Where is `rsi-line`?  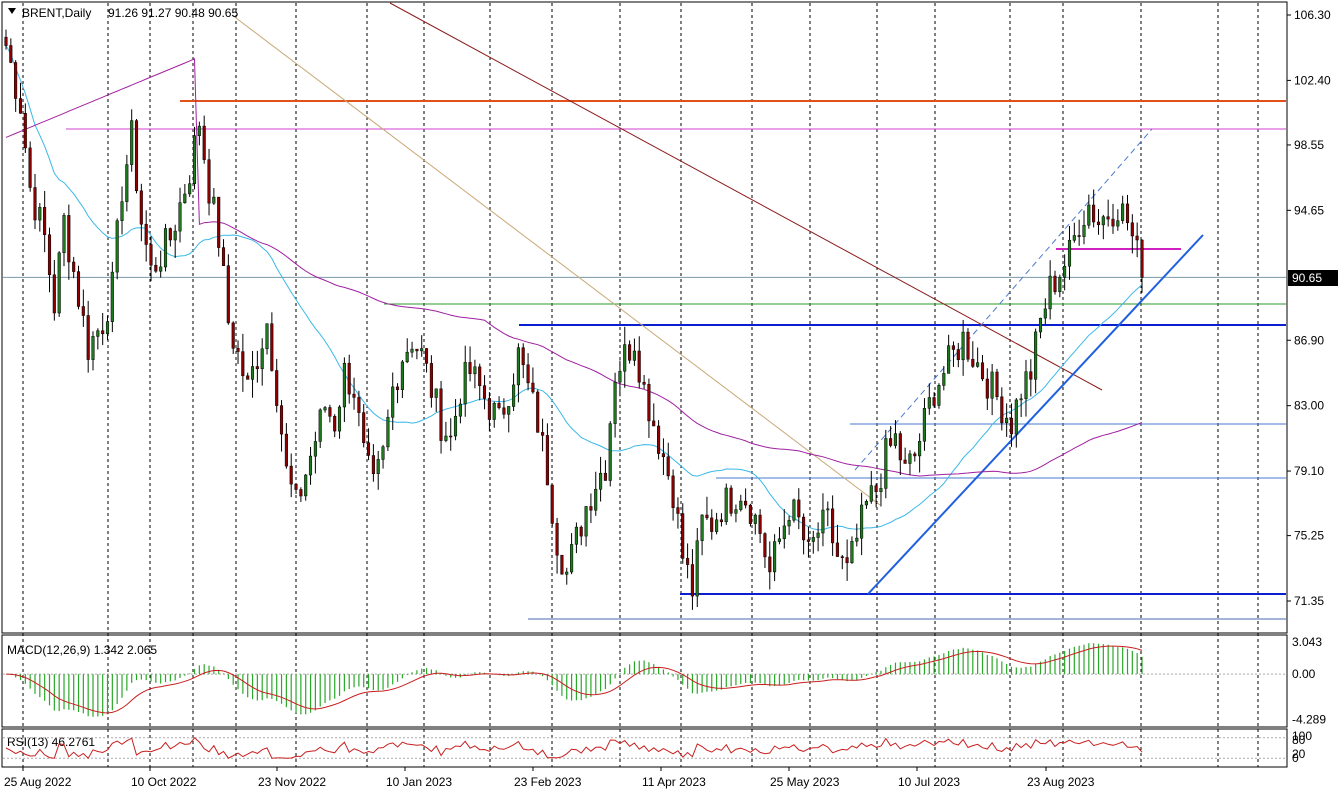 rsi-line is located at coordinates (574, 748).